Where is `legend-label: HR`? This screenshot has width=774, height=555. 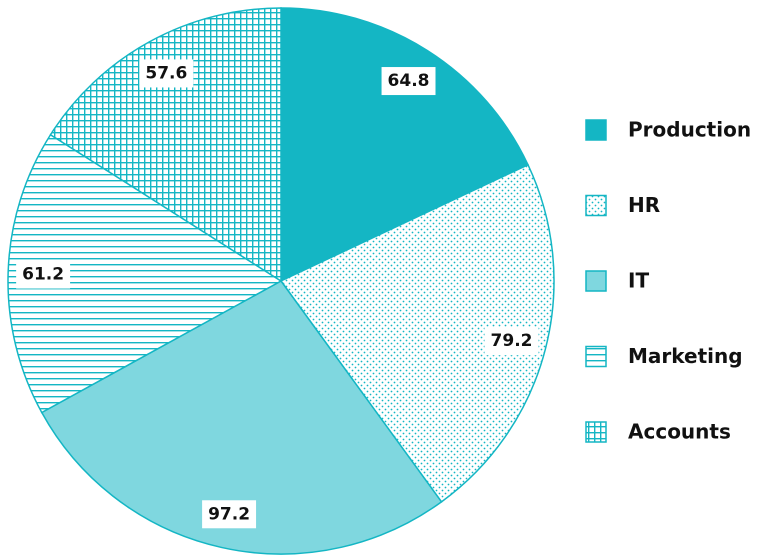
legend-label: HR is located at coordinates (644, 205).